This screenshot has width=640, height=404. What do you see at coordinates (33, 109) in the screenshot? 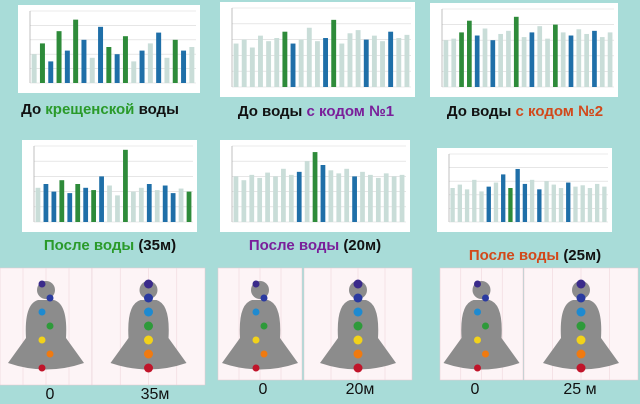
I see `caption-part: До` at bounding box center [33, 109].